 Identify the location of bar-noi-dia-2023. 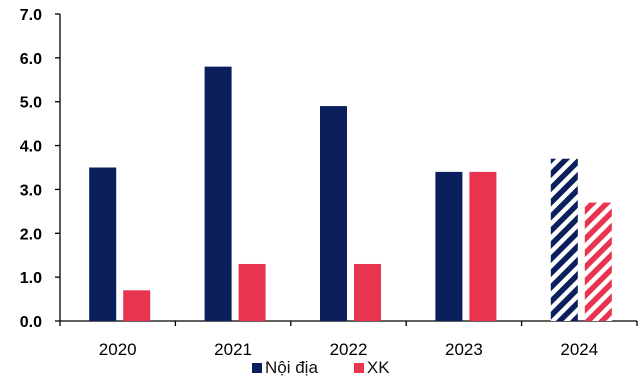
(449, 246).